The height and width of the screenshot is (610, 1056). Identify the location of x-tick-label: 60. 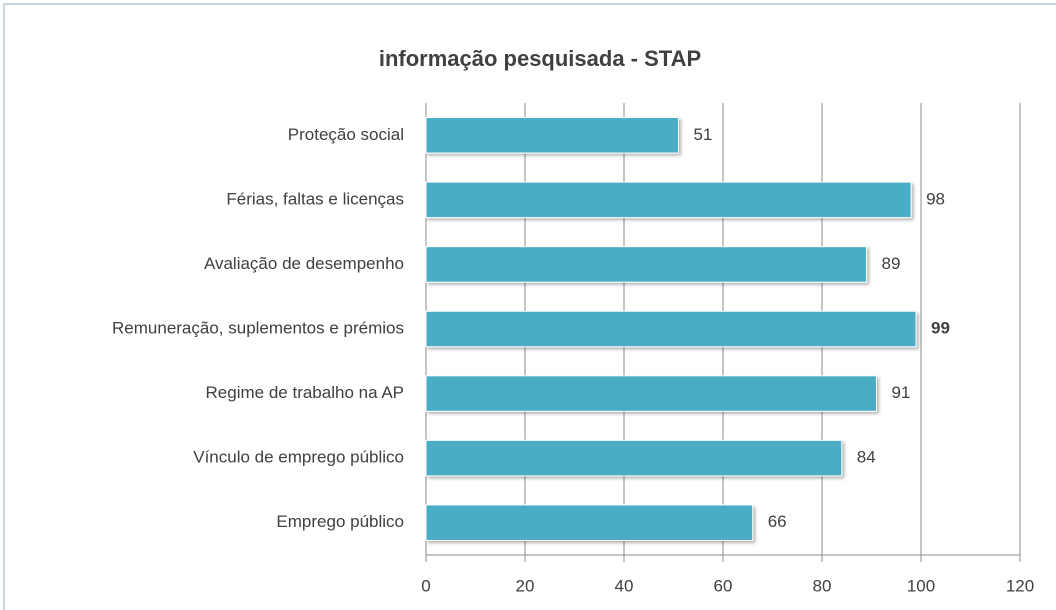
(723, 585).